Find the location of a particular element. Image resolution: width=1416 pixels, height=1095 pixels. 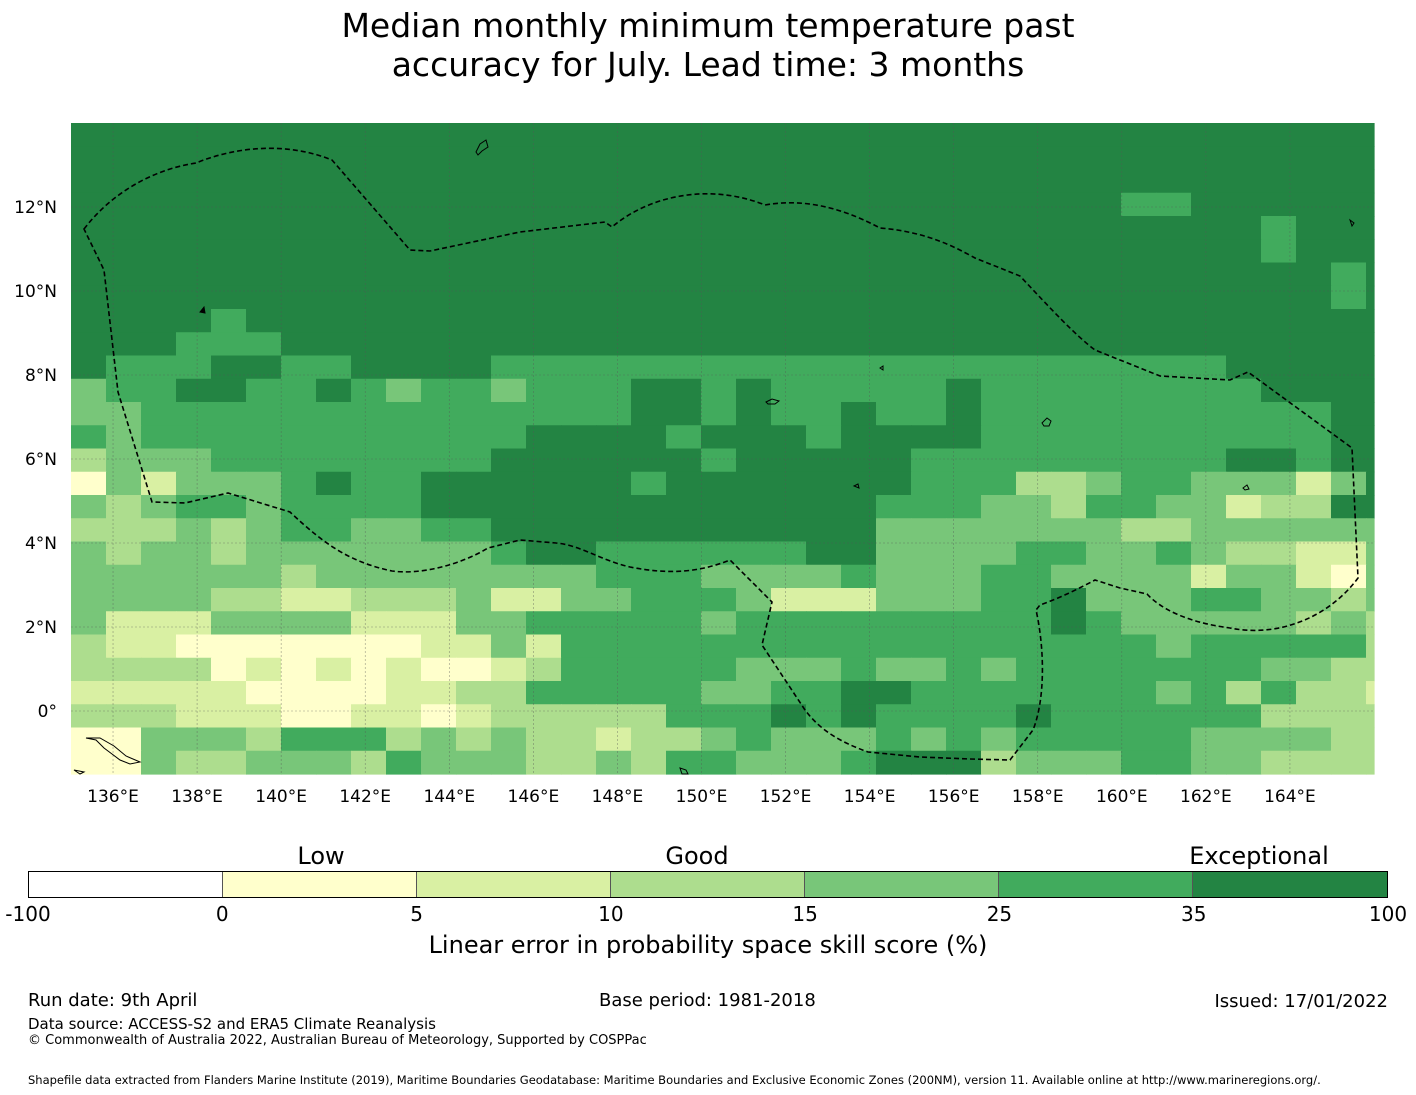

latitude-label: 12°N is located at coordinates (35, 208).